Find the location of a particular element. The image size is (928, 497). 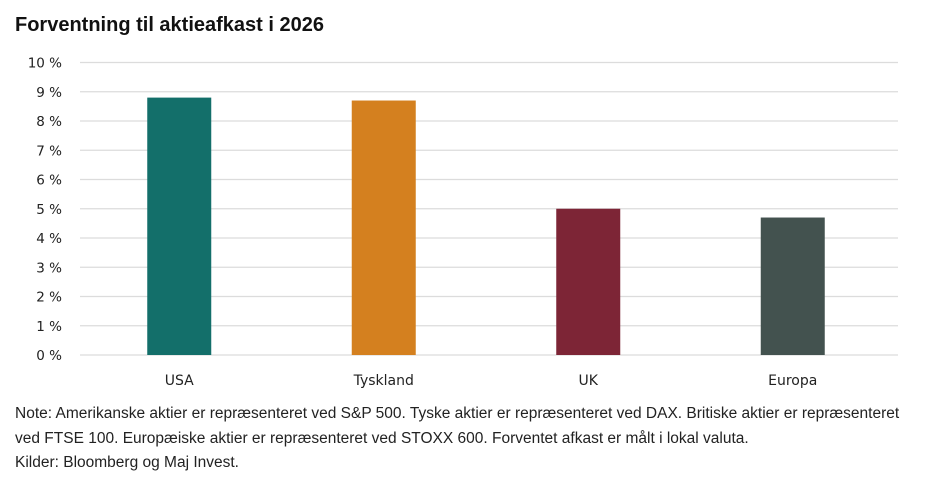

bar-tyskland is located at coordinates (383, 228).